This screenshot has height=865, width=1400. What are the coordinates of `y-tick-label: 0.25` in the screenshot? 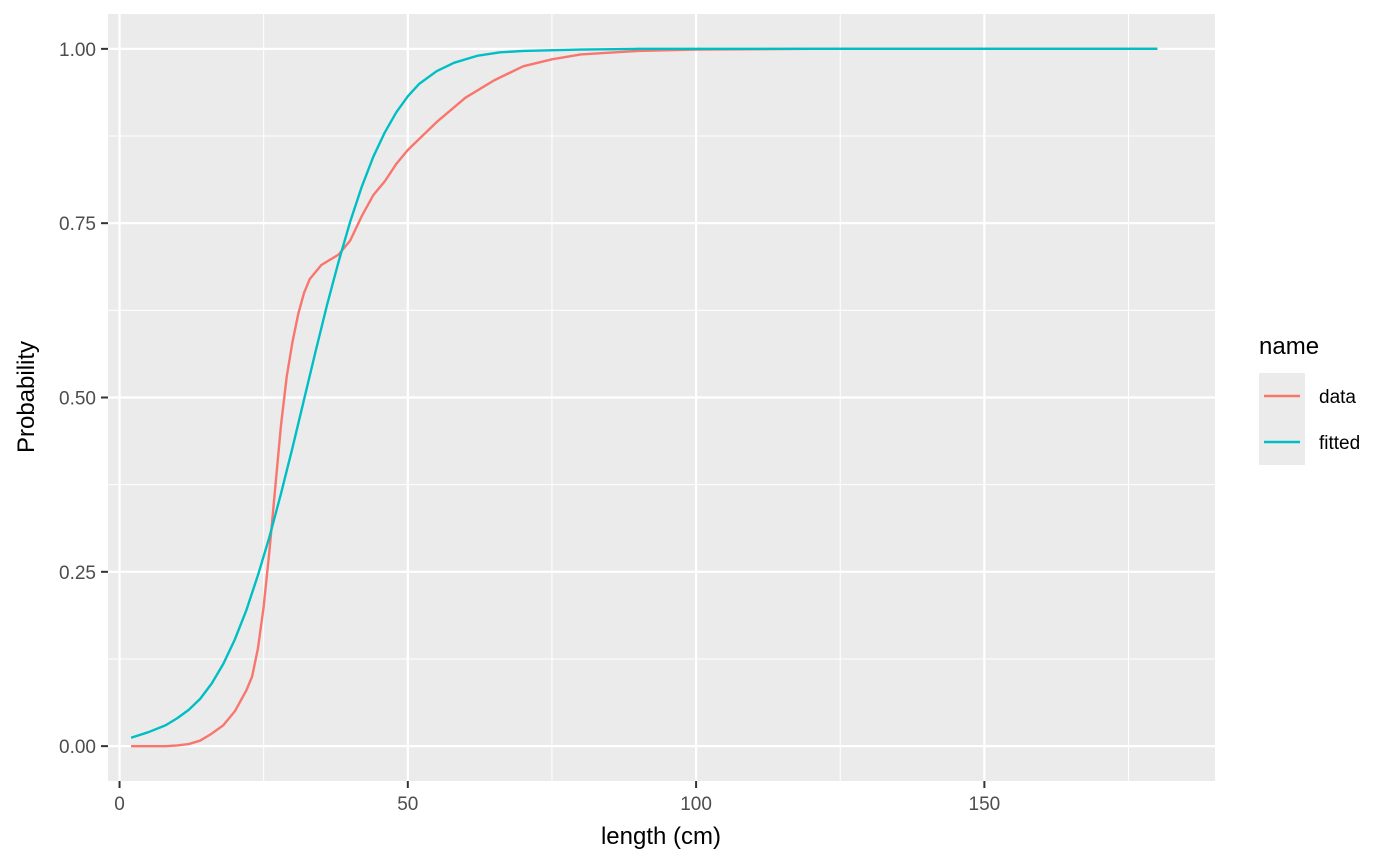 It's located at (77, 573).